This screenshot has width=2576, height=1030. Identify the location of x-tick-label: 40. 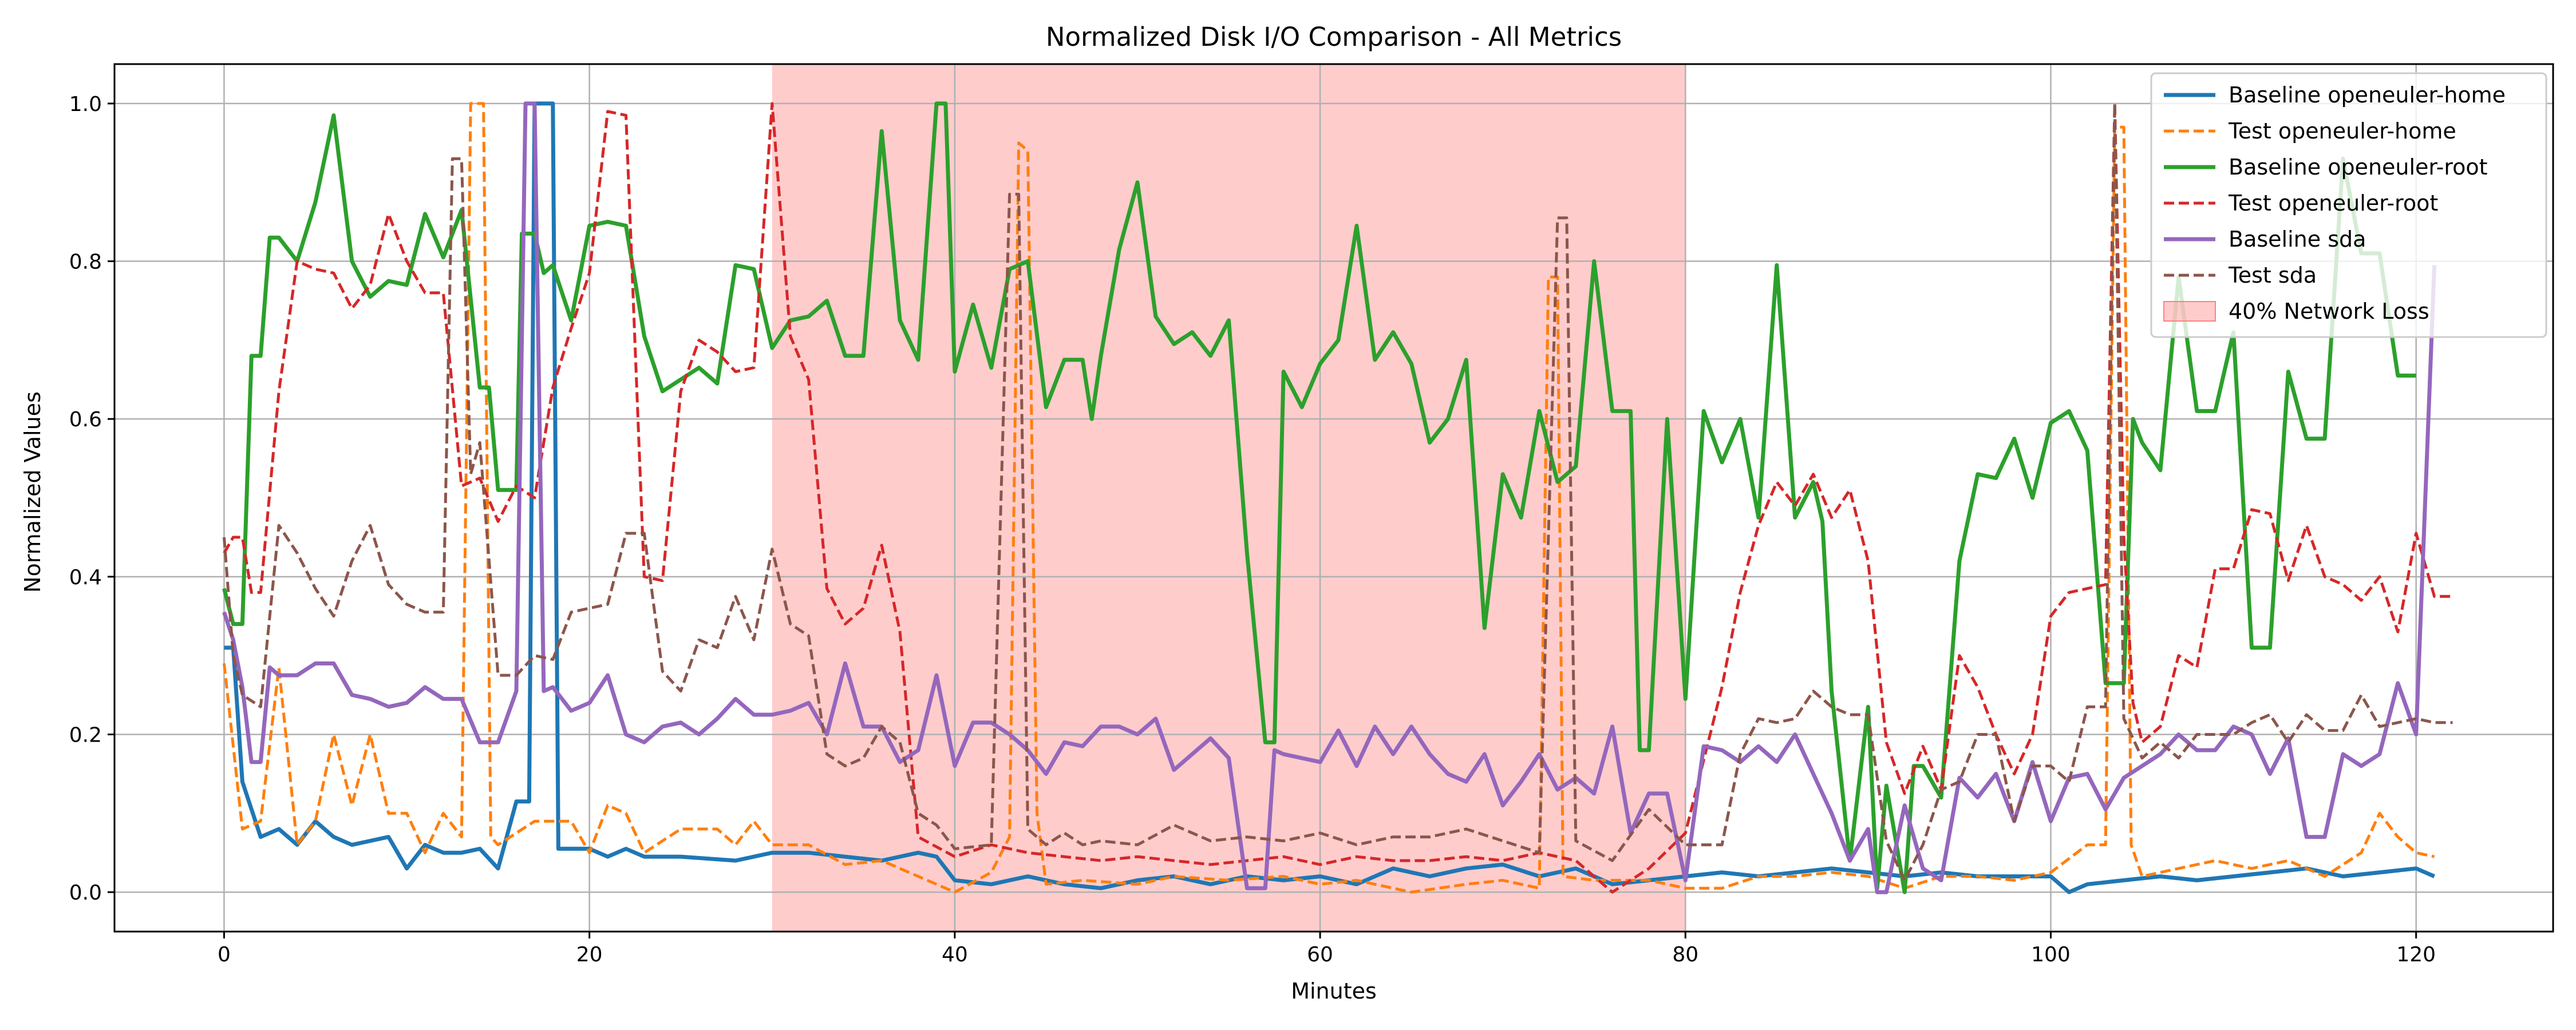
(955, 954).